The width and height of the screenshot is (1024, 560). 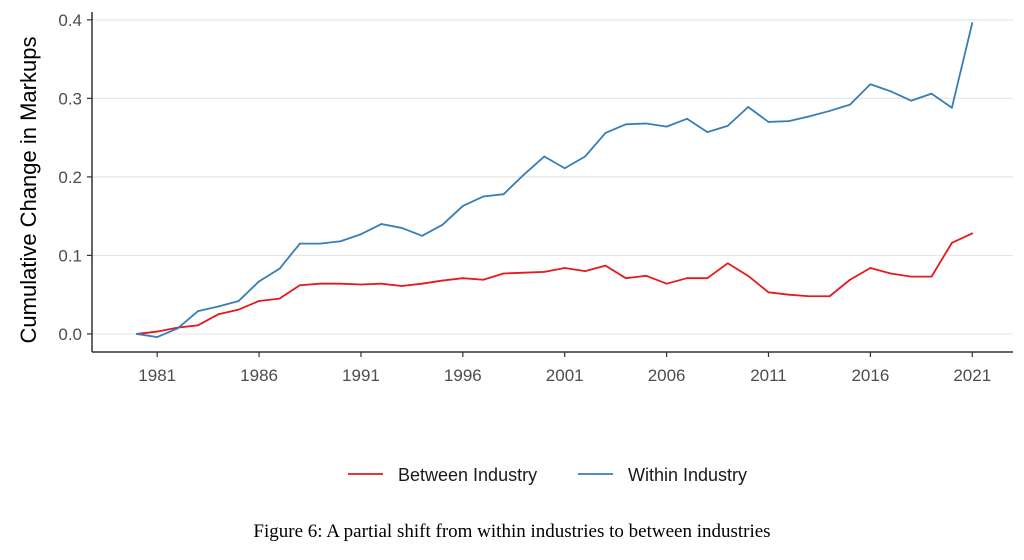 What do you see at coordinates (70, 20) in the screenshot?
I see `y-tick-label: 0.4` at bounding box center [70, 20].